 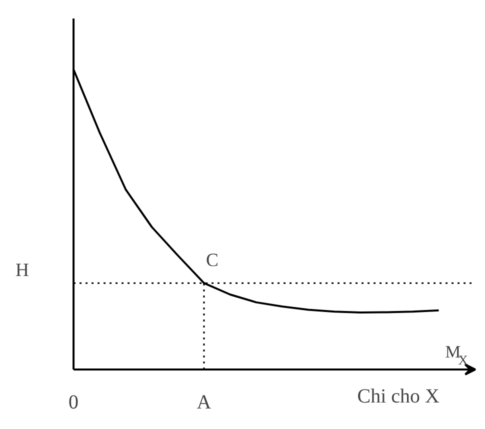 I want to click on ref-line-label: H, so click(x=23, y=271).